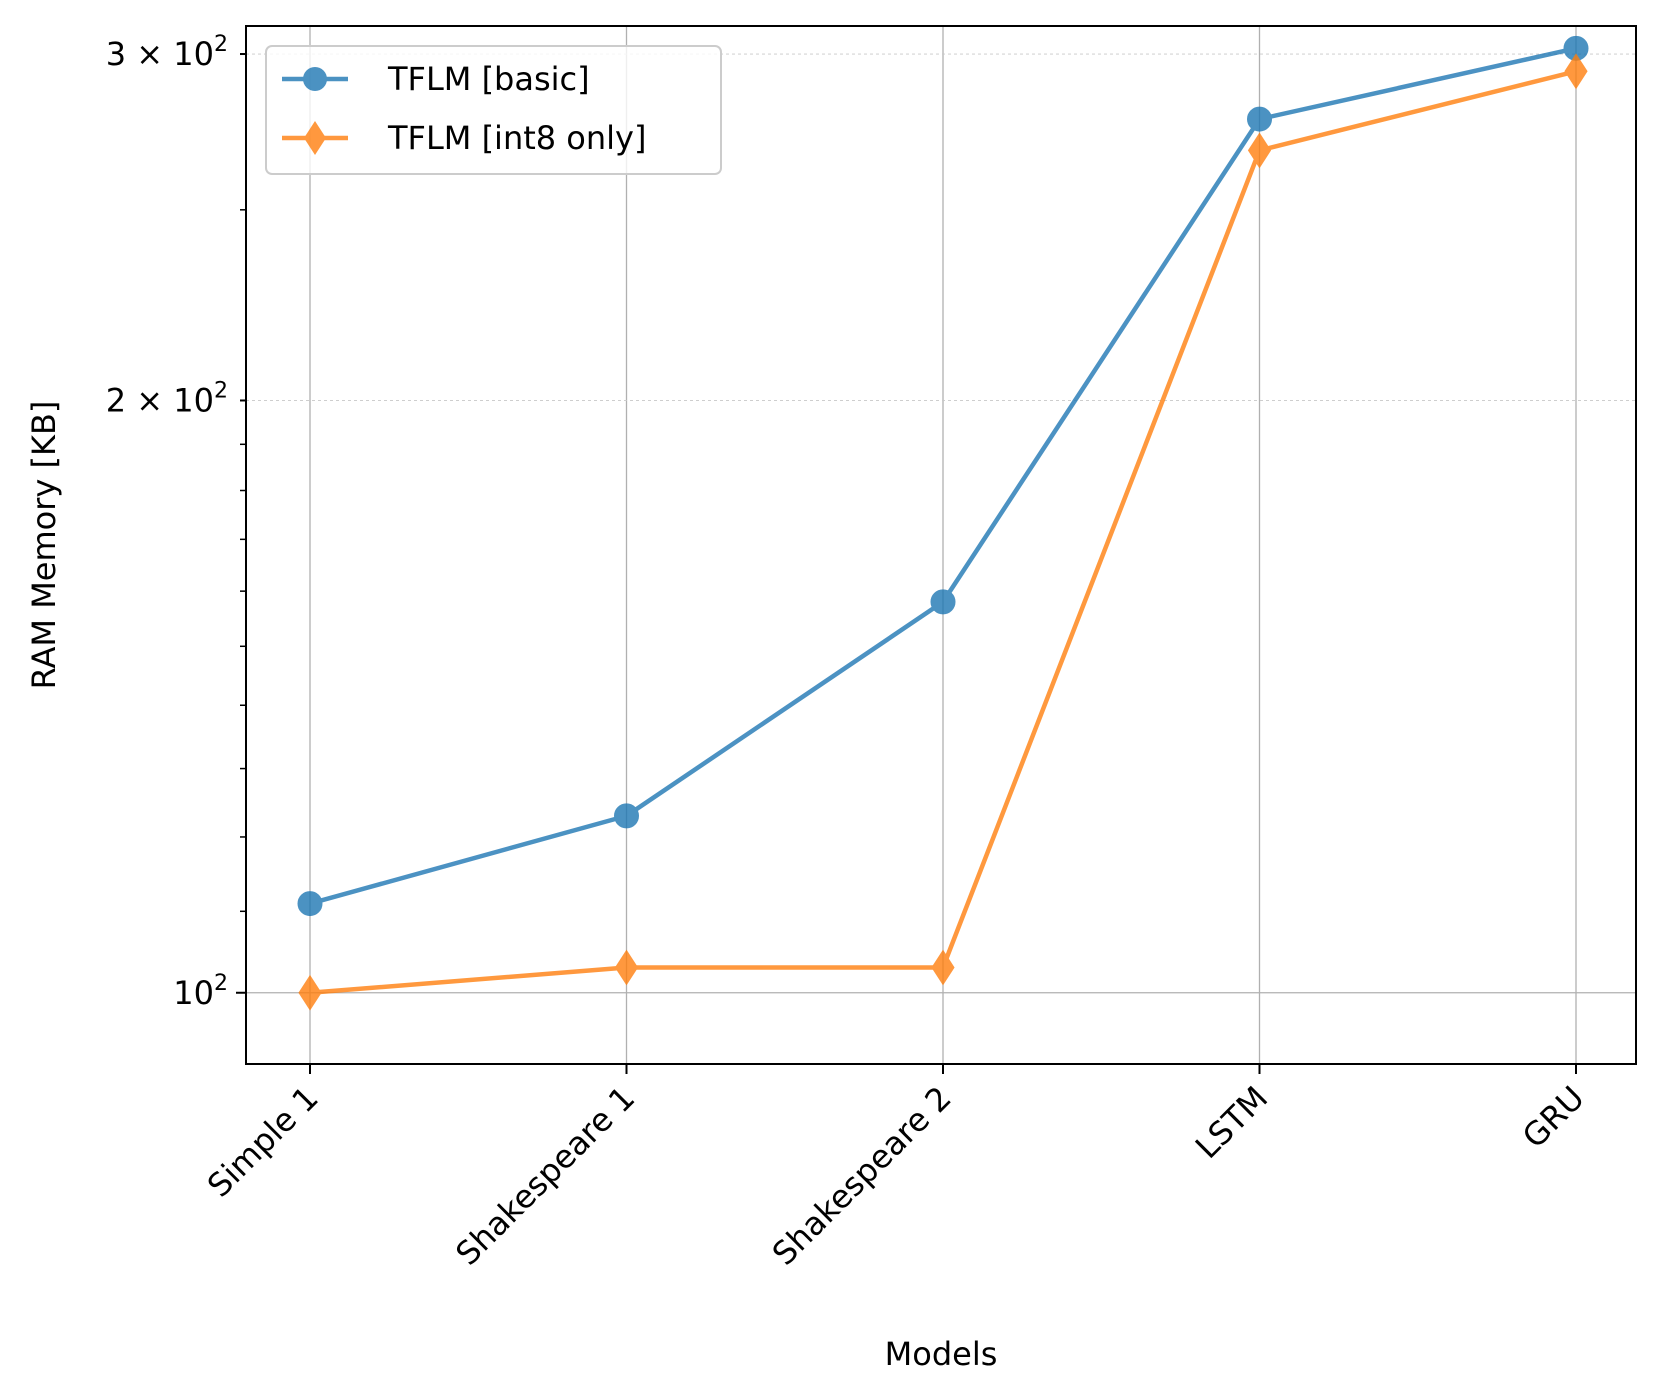 The height and width of the screenshot is (1398, 1659). I want to click on y-axis-label: RAM Memory [KB], so click(44, 545).